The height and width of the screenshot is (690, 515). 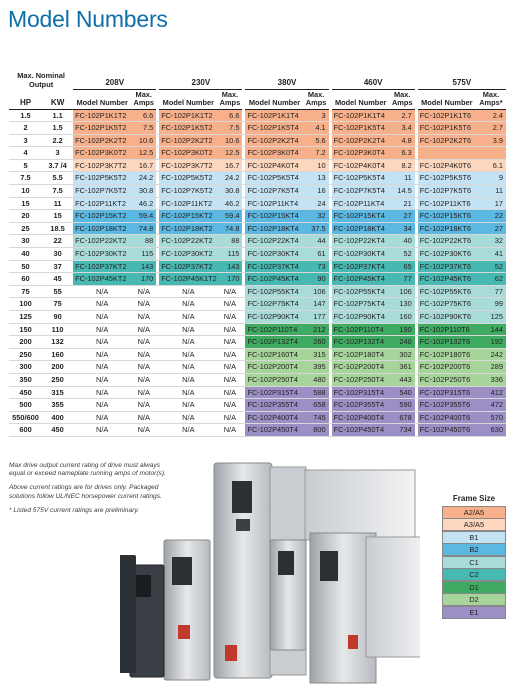 I want to click on amps-cell: 260, so click(x=316, y=342).